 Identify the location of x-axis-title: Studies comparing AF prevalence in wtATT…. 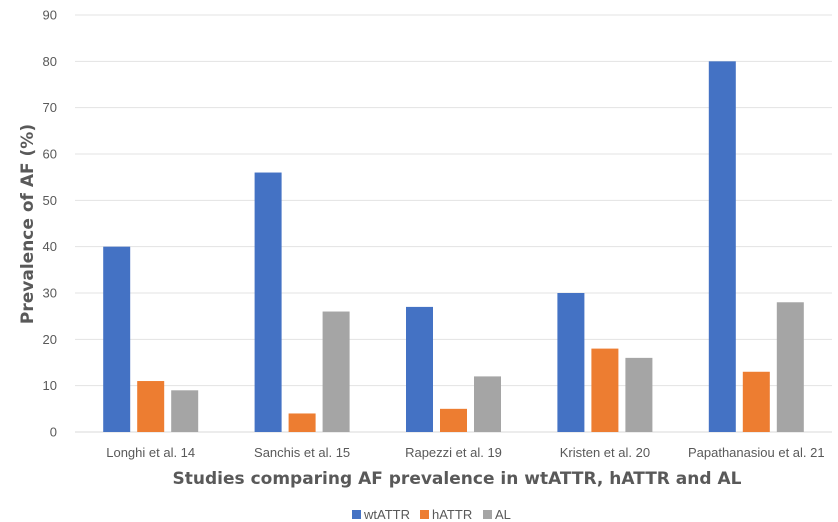
(457, 479).